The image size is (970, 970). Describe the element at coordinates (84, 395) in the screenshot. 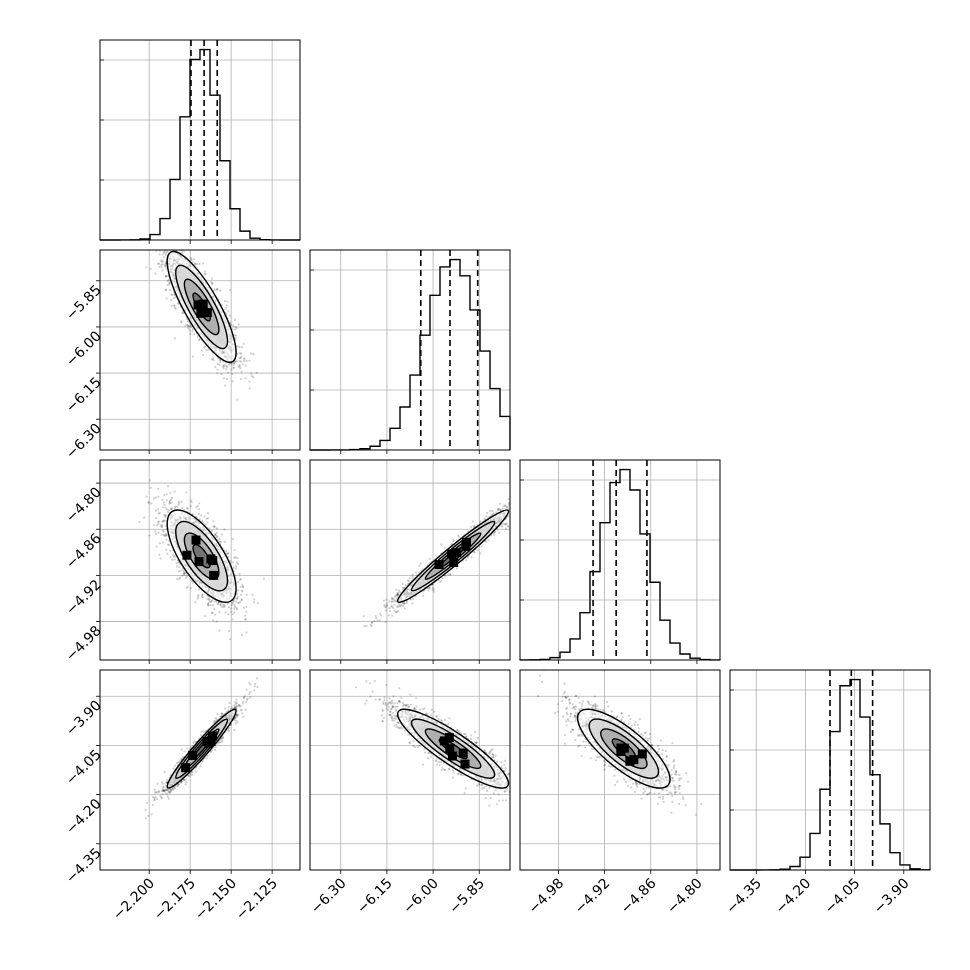

I see `y-tick-label: −6.15` at that location.